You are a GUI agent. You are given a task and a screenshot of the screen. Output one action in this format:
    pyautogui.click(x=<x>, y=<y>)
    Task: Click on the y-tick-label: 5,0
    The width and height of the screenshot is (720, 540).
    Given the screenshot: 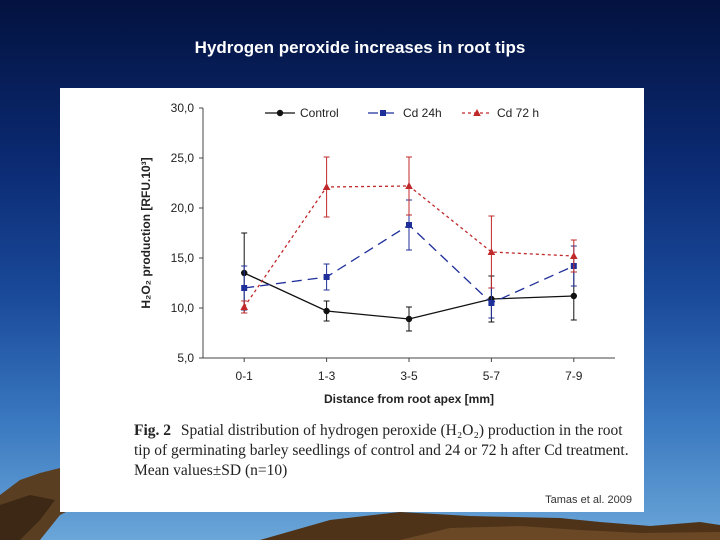 What is the action you would take?
    pyautogui.click(x=185, y=358)
    